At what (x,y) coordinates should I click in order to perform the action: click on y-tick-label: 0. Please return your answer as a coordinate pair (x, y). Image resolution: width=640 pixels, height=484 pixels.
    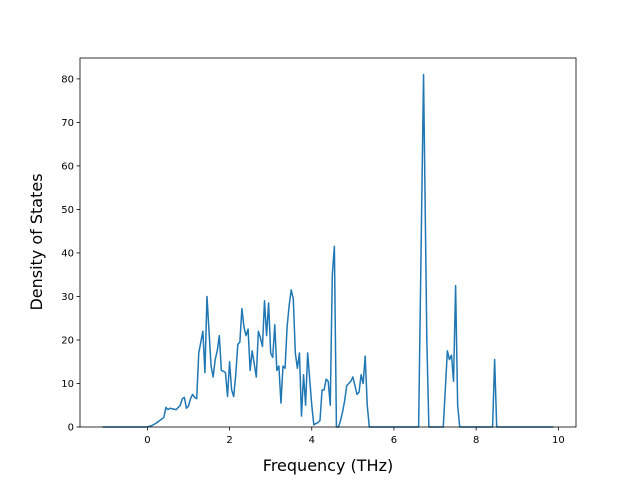
    Looking at the image, I should click on (71, 428).